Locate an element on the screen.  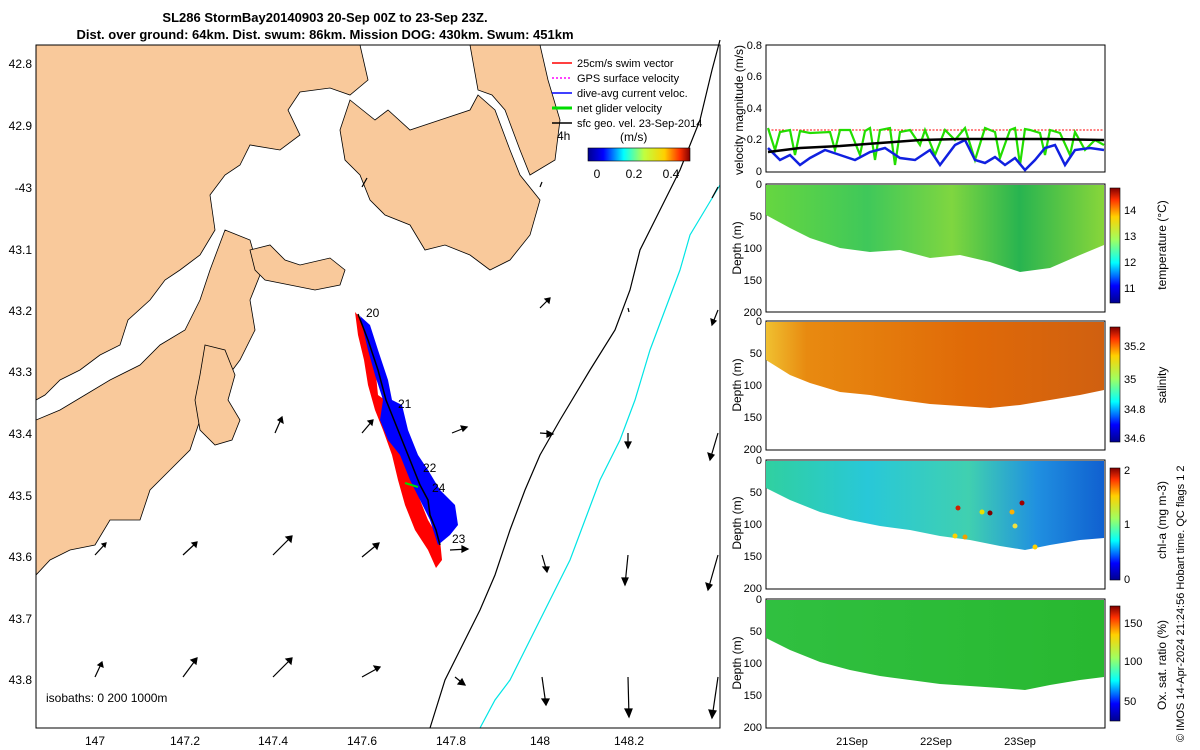
ox-ytick-100: 100 is located at coordinates (753, 664).